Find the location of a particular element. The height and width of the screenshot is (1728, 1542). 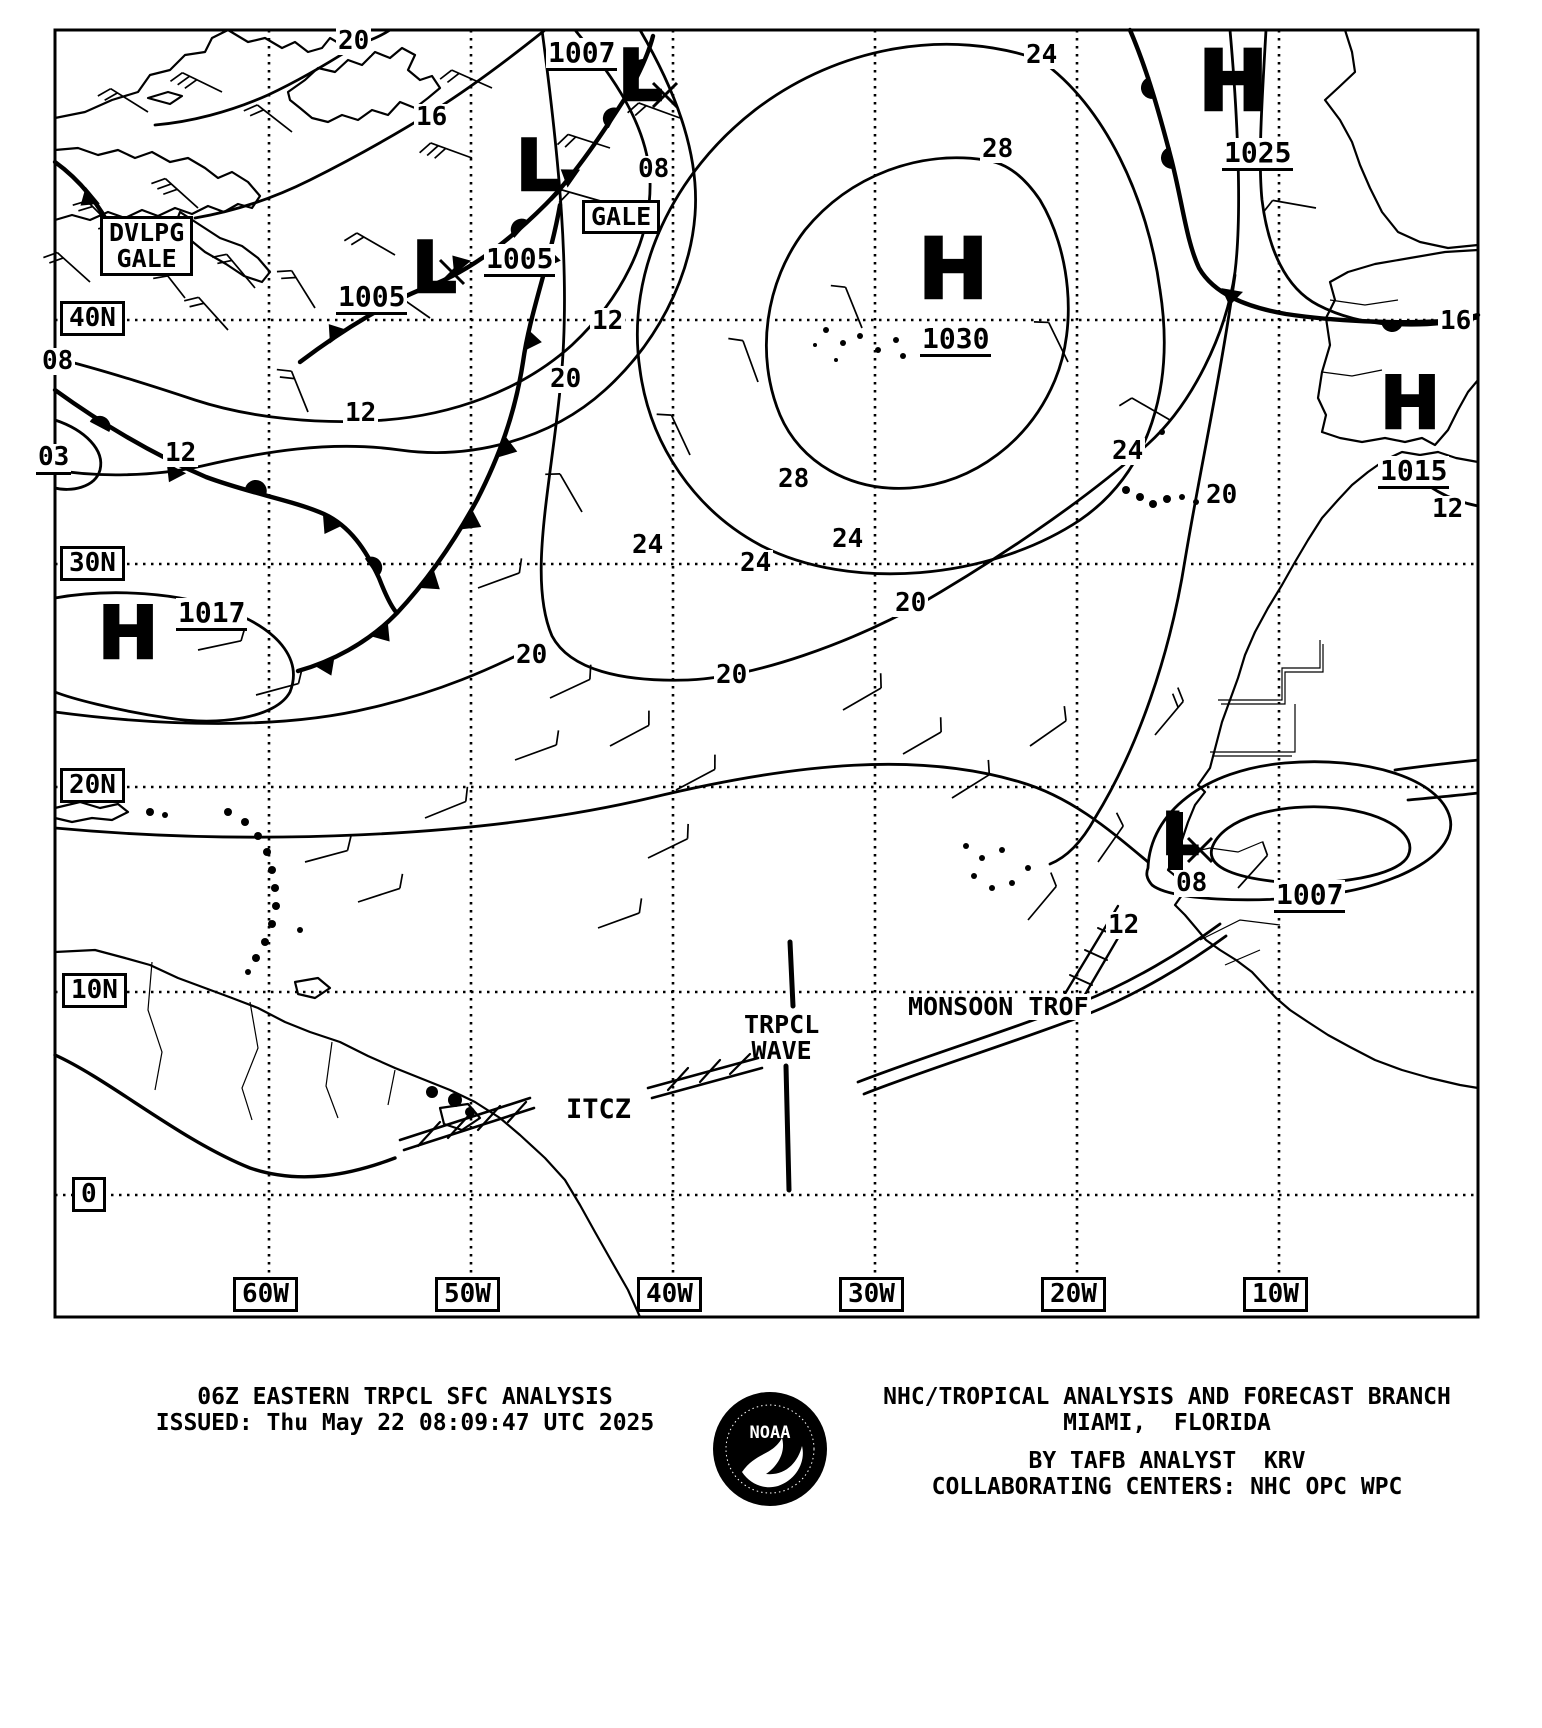

grid-label-lat-20N: 20N is located at coordinates (92, 786).